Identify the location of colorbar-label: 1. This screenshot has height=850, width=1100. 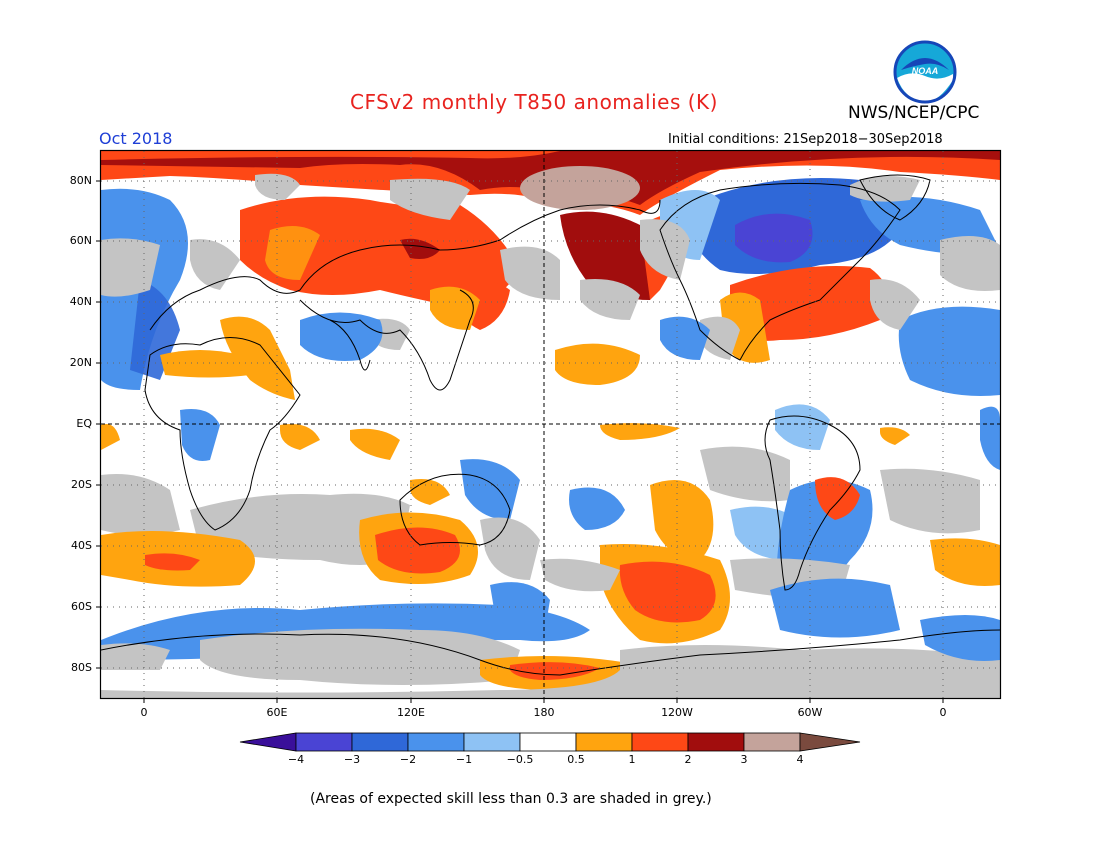
(632, 759).